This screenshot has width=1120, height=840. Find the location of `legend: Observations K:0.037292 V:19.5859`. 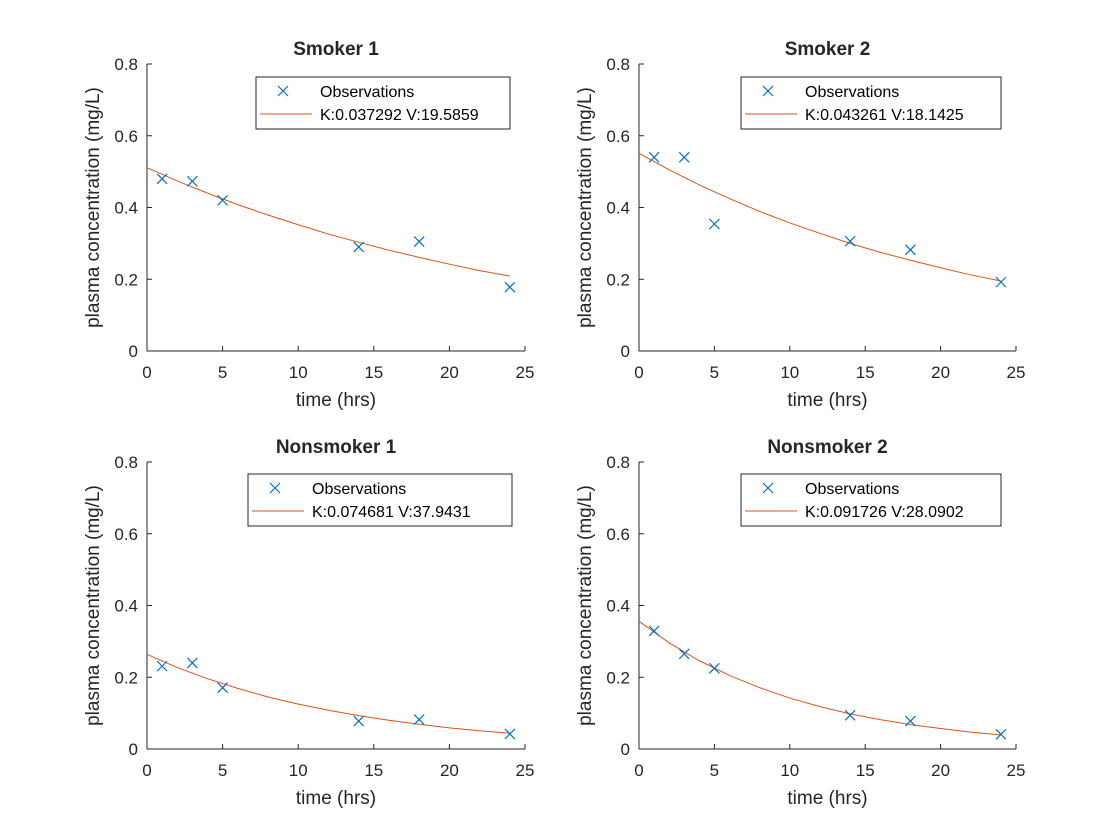

legend: Observations K:0.037292 V:19.5859 is located at coordinates (383, 103).